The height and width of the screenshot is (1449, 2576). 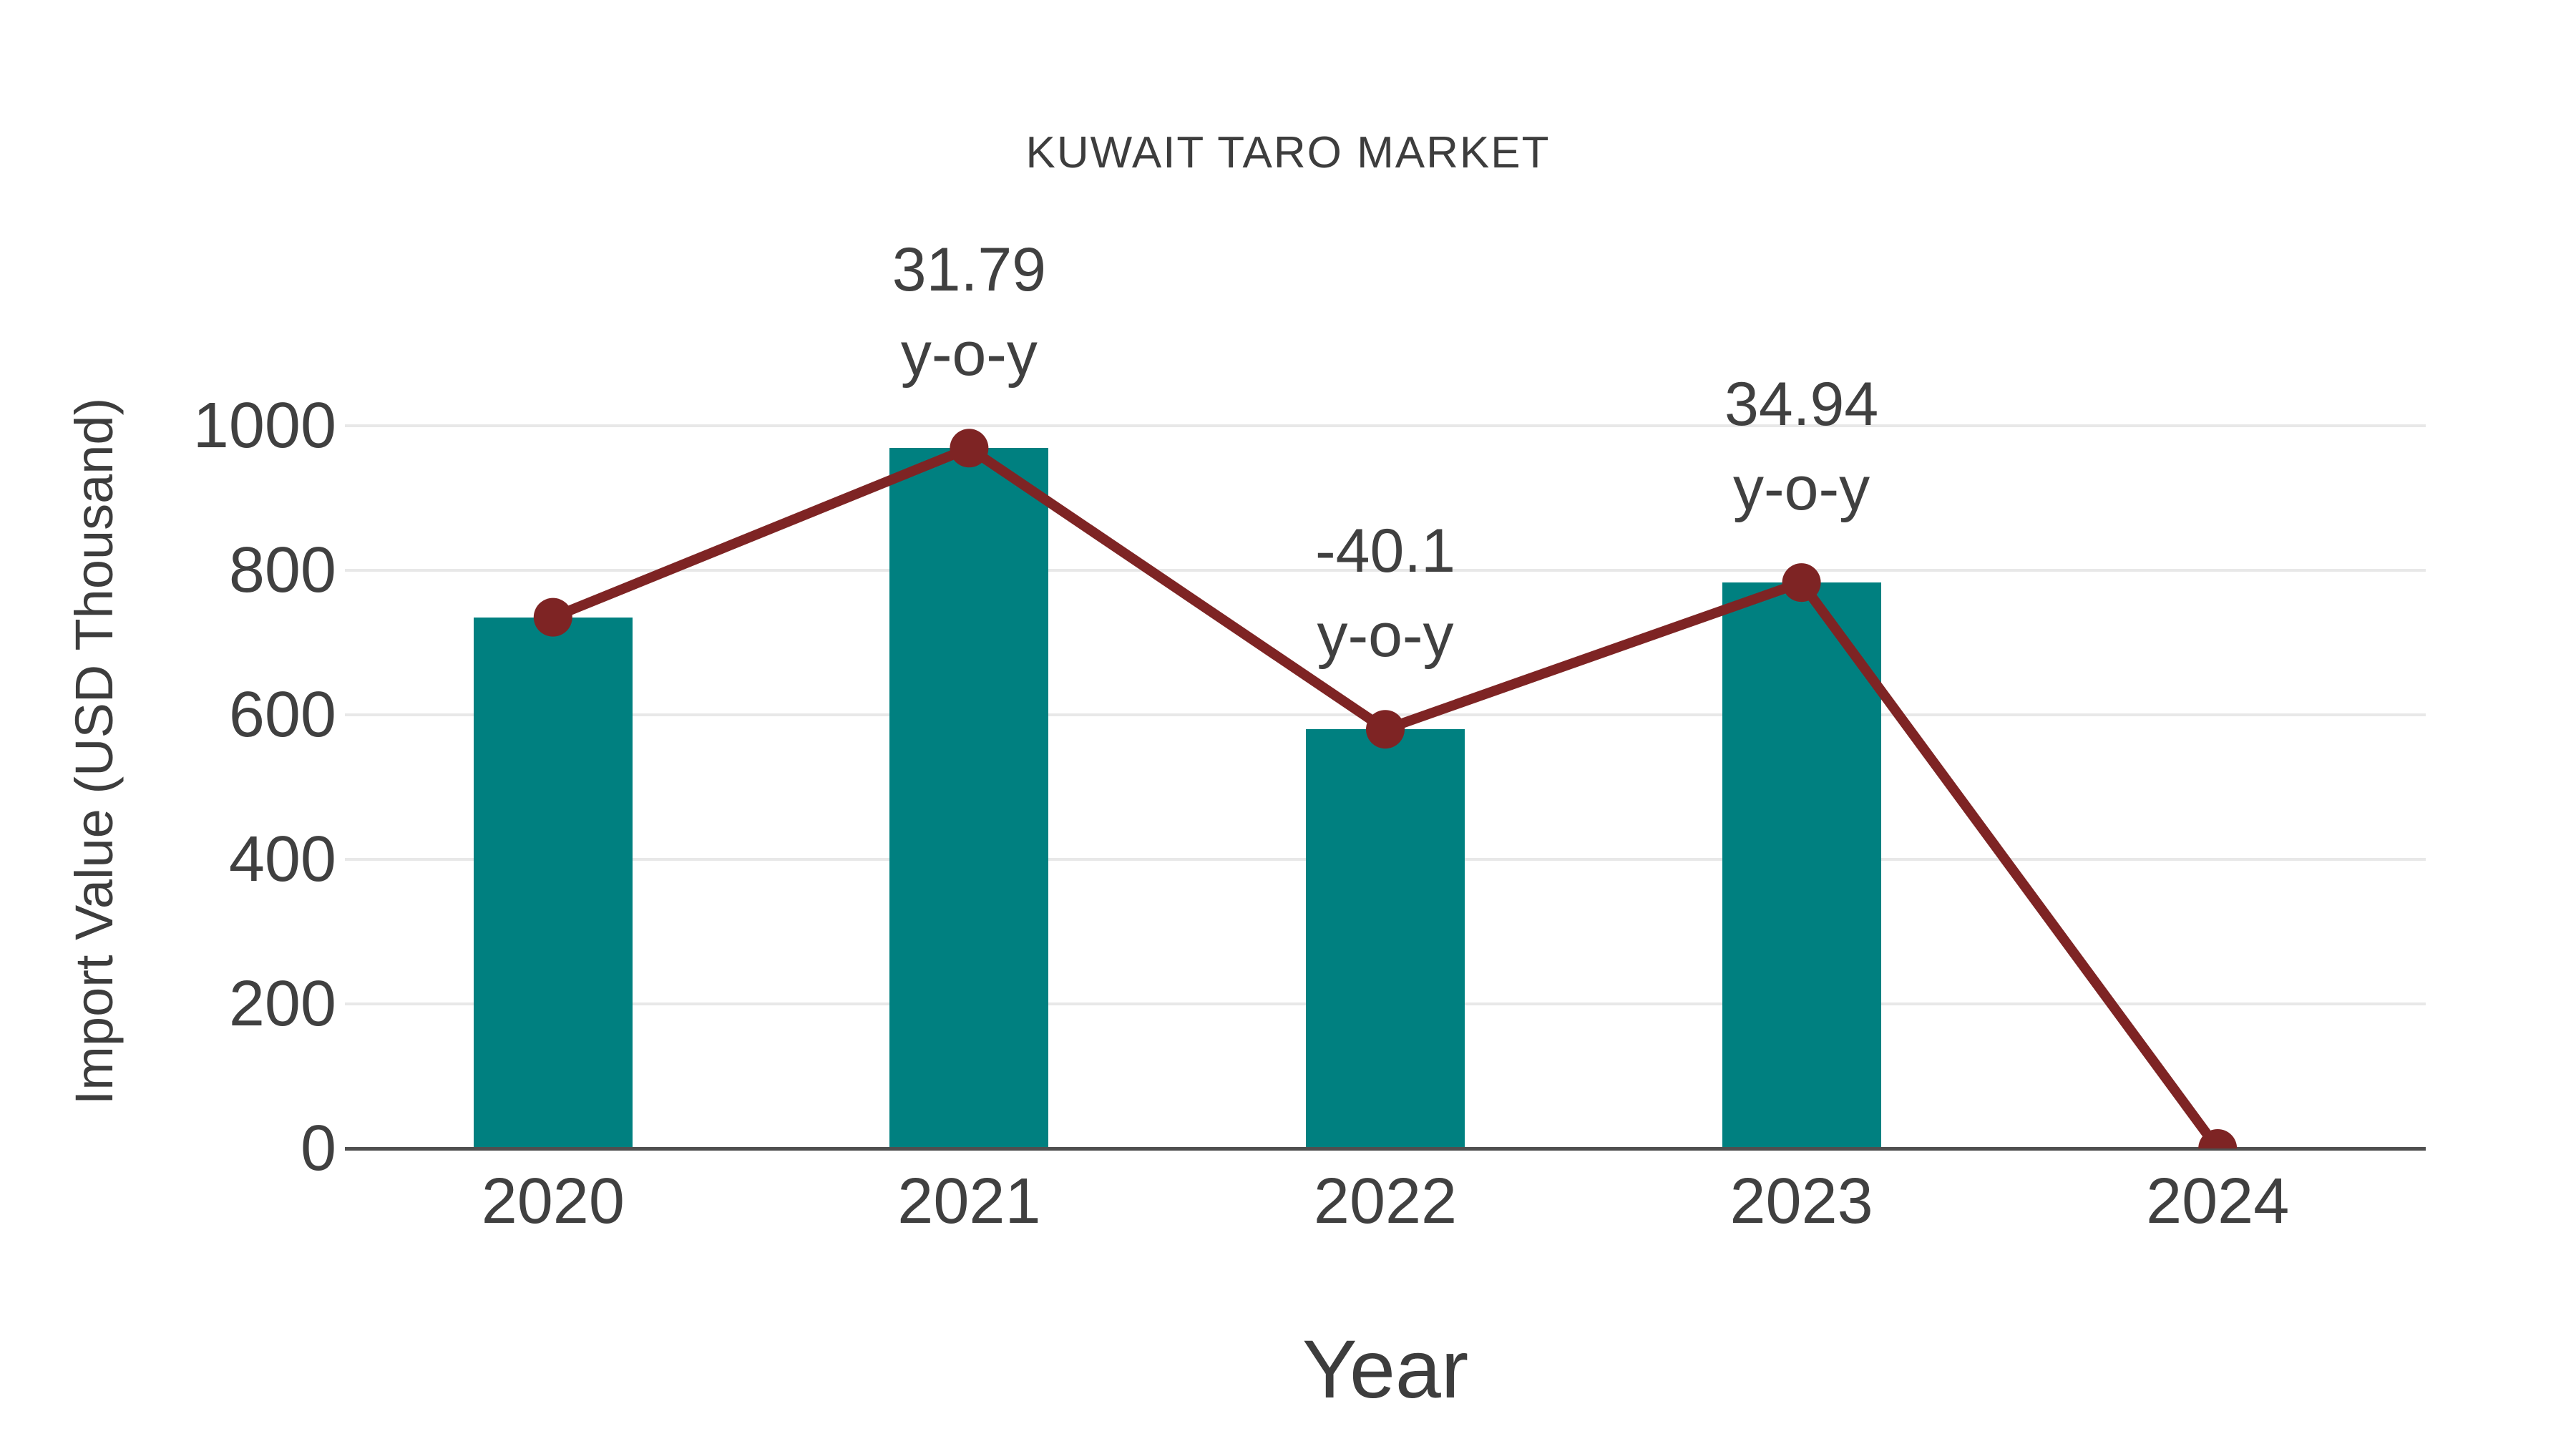 I want to click on x-tick-label: 2020, so click(x=553, y=1201).